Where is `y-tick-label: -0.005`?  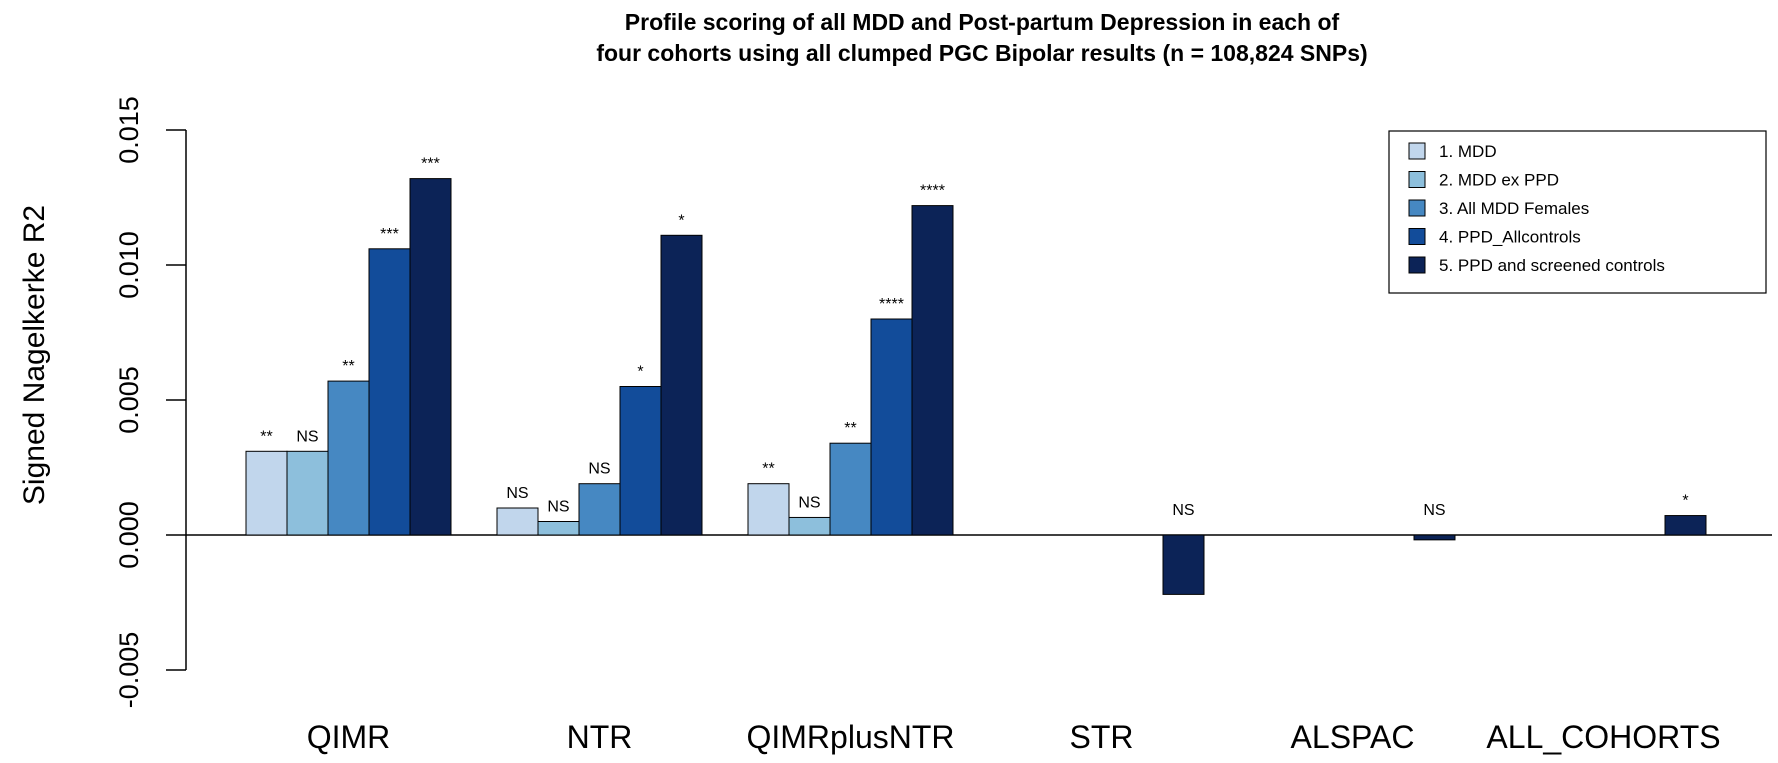
y-tick-label: -0.005 is located at coordinates (129, 670).